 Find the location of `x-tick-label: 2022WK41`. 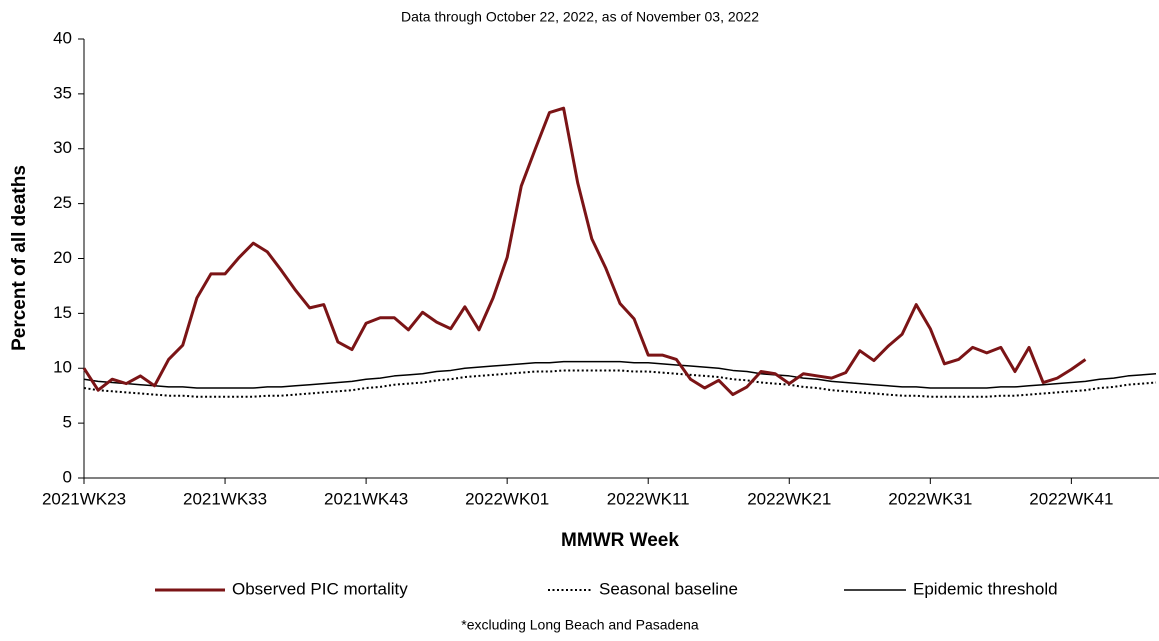

x-tick-label: 2022WK41 is located at coordinates (1071, 498).